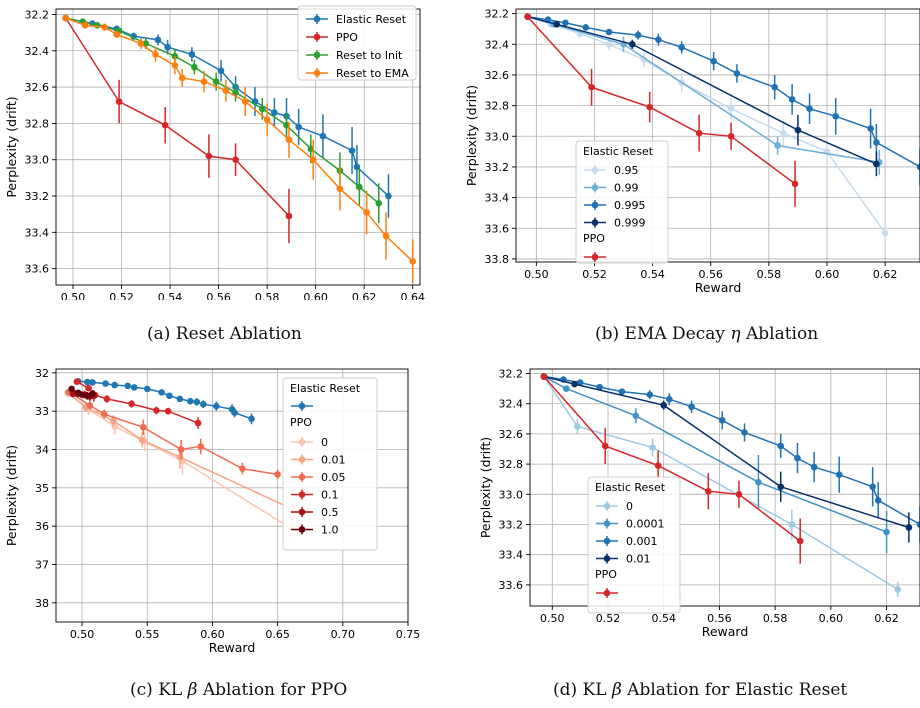 This screenshot has width=920, height=708. Describe the element at coordinates (147, 634) in the screenshot. I see `x-tick-label: 0.55` at that location.